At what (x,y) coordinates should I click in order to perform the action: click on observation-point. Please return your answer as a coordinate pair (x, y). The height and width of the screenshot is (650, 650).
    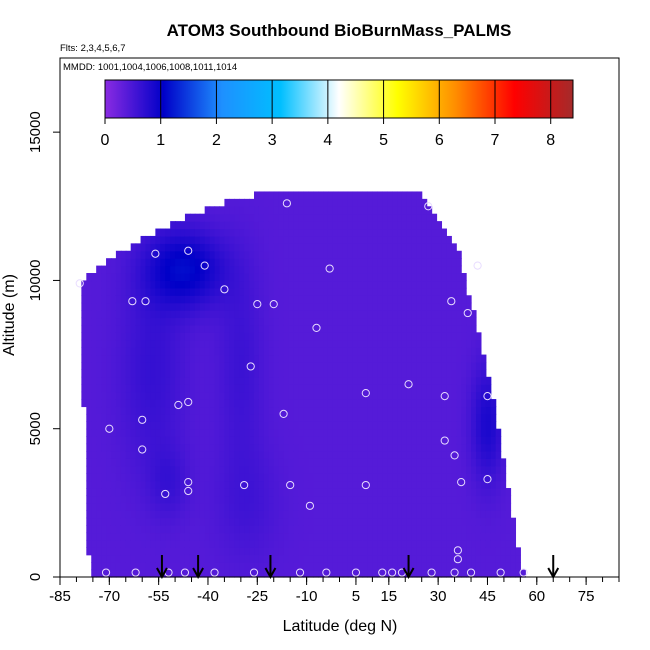
    Looking at the image, I should click on (188, 491).